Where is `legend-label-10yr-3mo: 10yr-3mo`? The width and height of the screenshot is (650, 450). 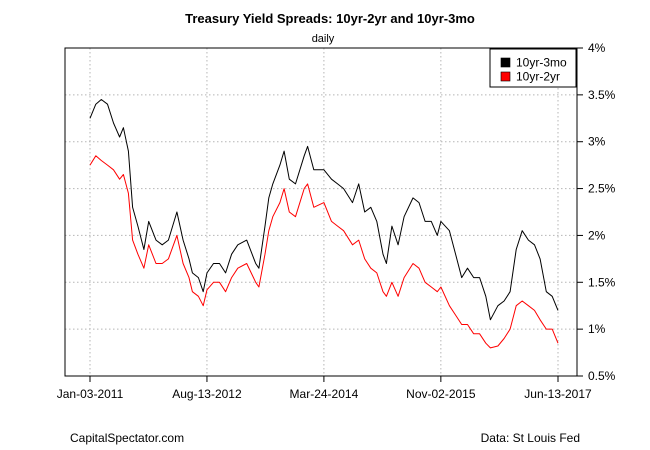
legend-label-10yr-3mo: 10yr-3mo is located at coordinates (541, 63).